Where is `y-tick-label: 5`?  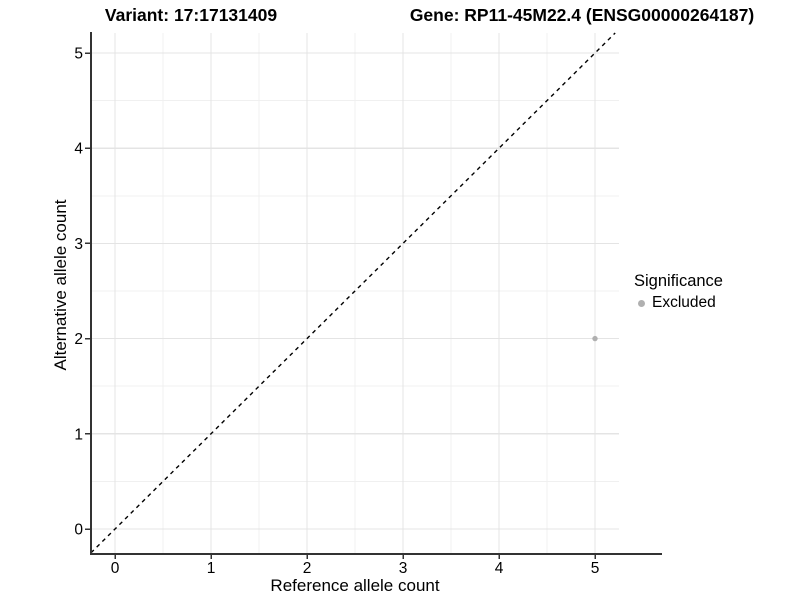
y-tick-label: 5 is located at coordinates (78, 54).